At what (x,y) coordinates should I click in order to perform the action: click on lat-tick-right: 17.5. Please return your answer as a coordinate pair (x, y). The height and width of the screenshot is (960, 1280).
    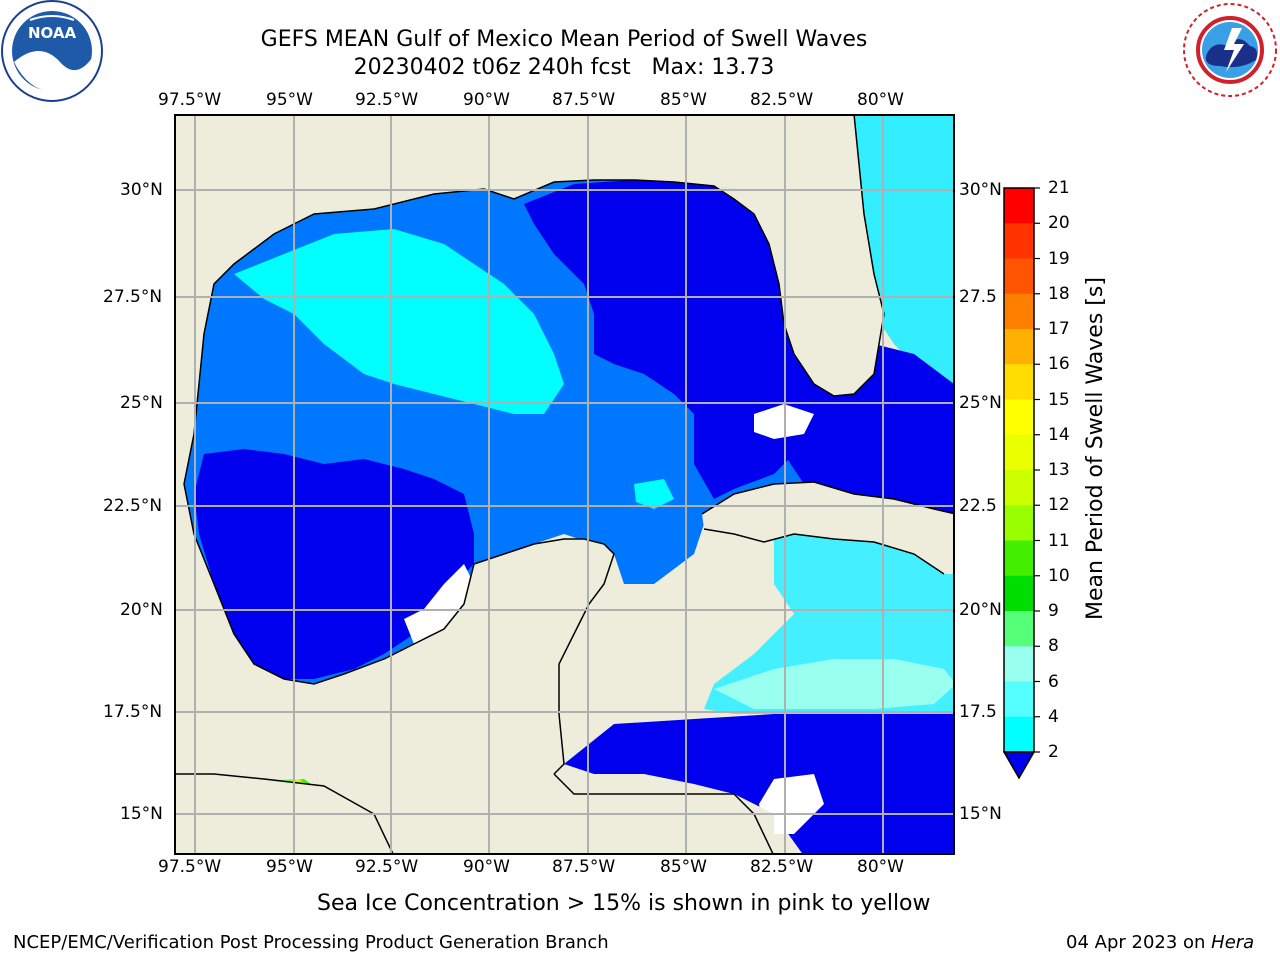
    Looking at the image, I should click on (978, 712).